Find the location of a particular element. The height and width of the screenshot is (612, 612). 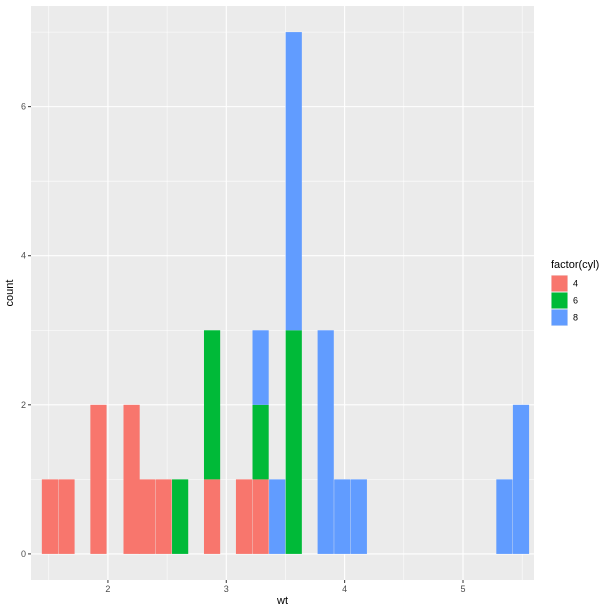

legend-label-4: 4 is located at coordinates (575, 284).